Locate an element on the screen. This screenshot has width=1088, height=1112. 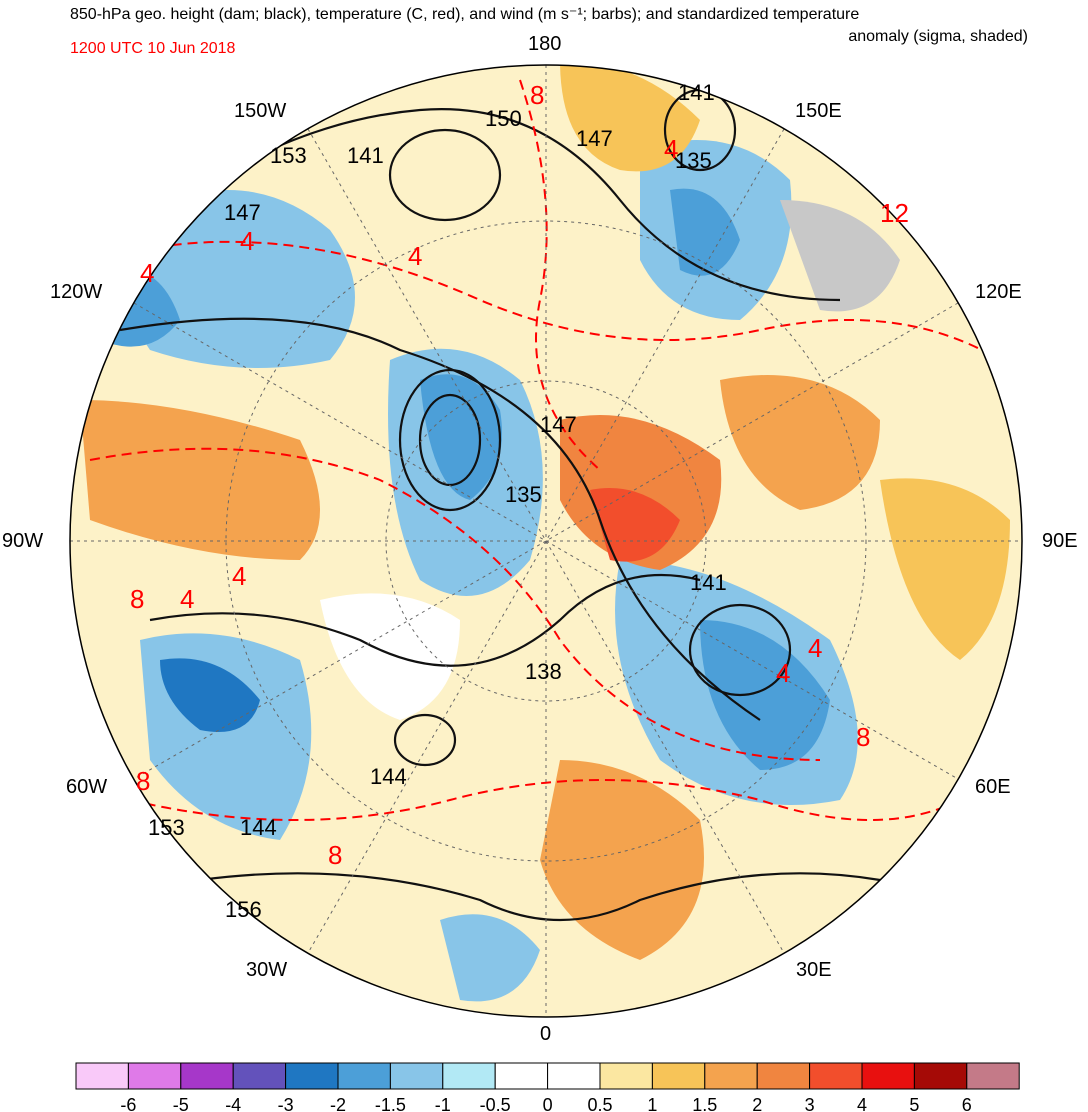
lon-label-30w: 30W is located at coordinates (266, 970).